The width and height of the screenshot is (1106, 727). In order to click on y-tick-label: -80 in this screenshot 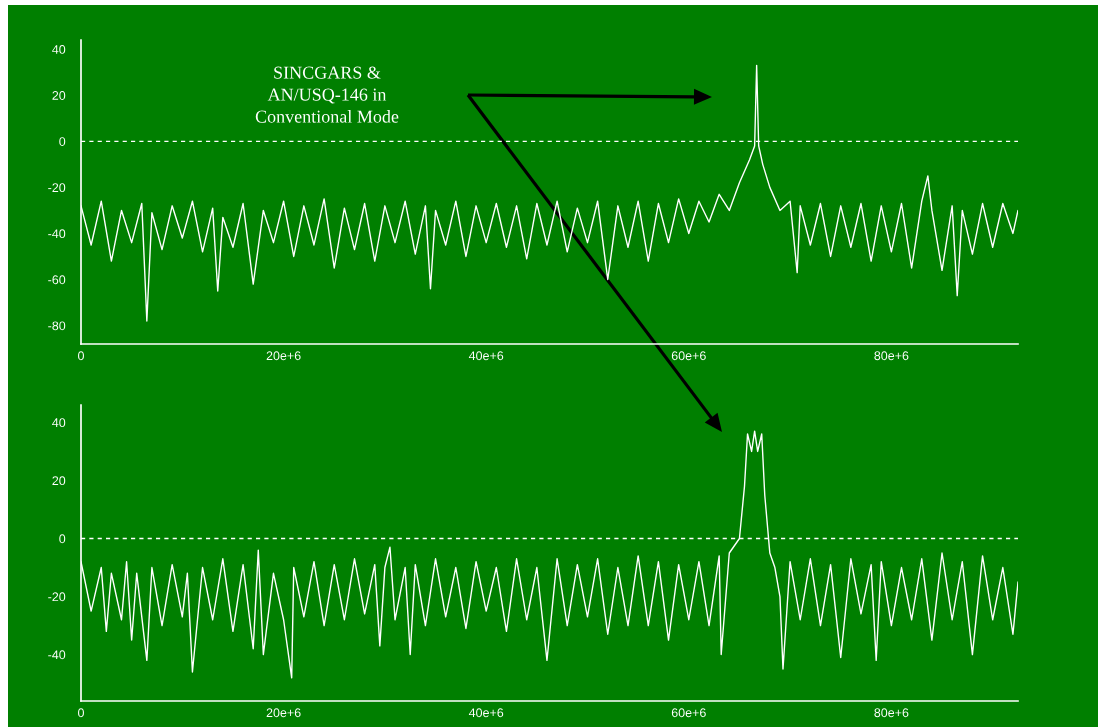, I will do `click(57, 326)`.